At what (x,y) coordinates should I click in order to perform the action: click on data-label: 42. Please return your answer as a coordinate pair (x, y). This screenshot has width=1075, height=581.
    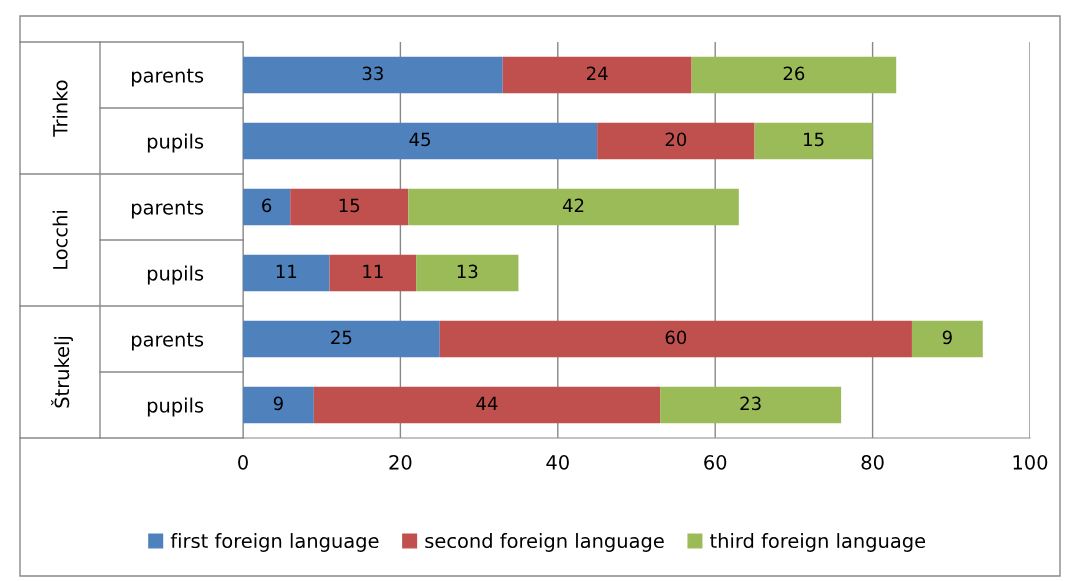
    Looking at the image, I should click on (573, 205).